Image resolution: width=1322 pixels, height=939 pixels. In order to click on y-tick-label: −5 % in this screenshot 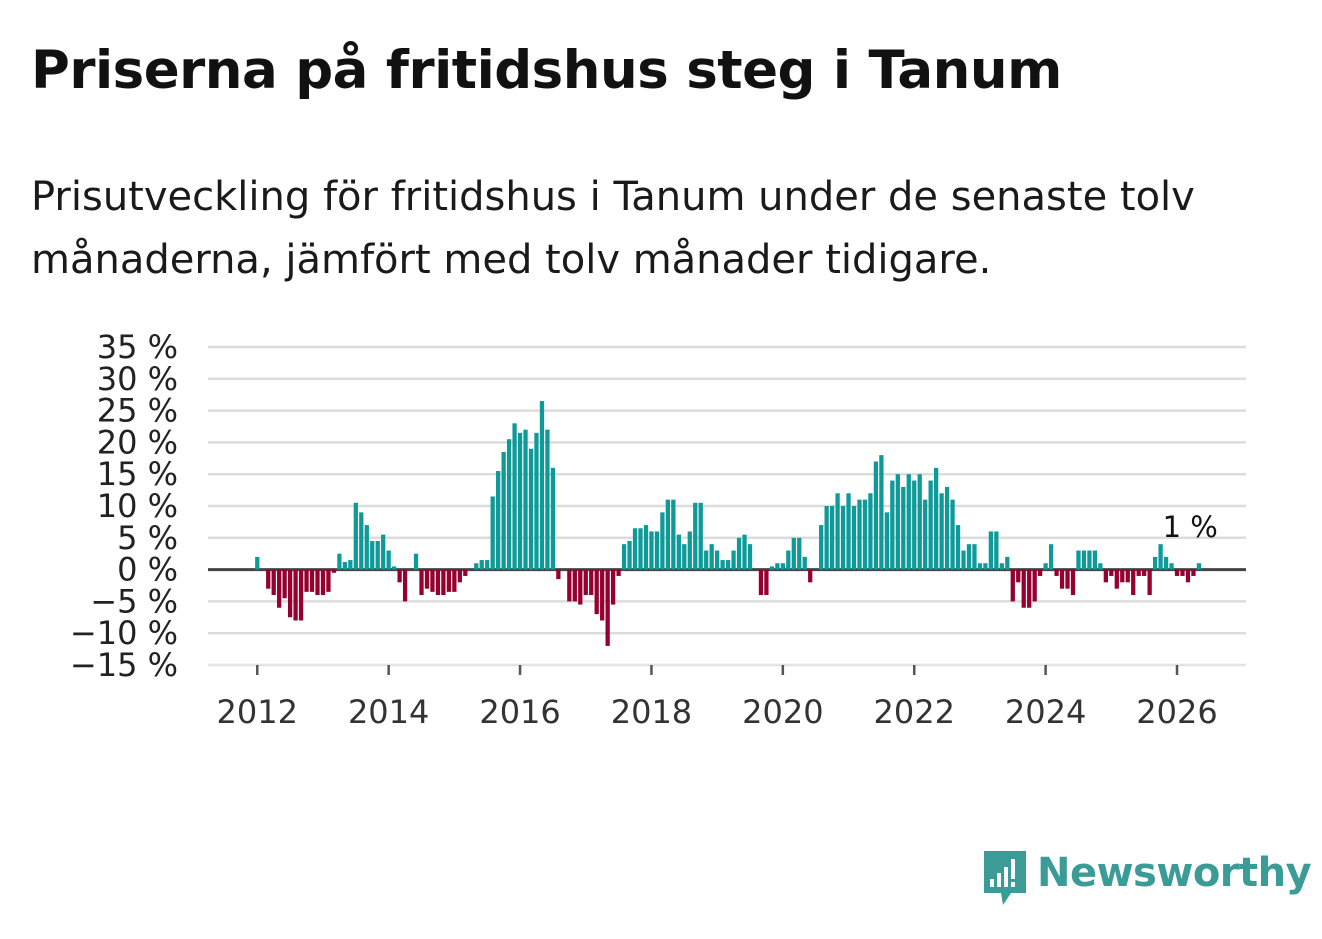, I will do `click(134, 601)`.